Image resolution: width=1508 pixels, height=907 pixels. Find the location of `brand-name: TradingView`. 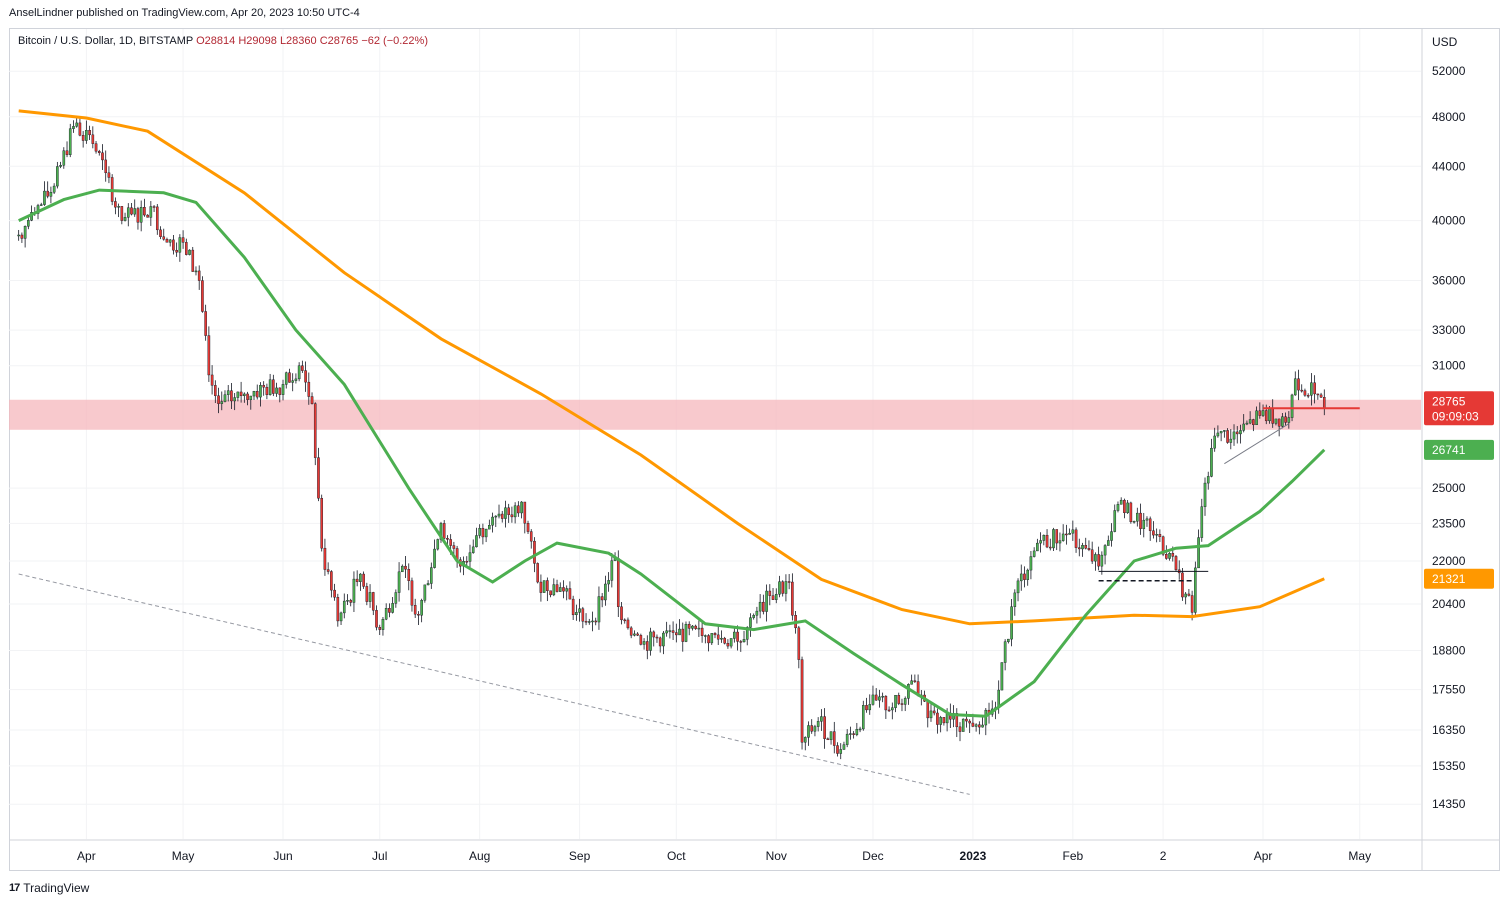

brand-name: TradingView is located at coordinates (56, 888).